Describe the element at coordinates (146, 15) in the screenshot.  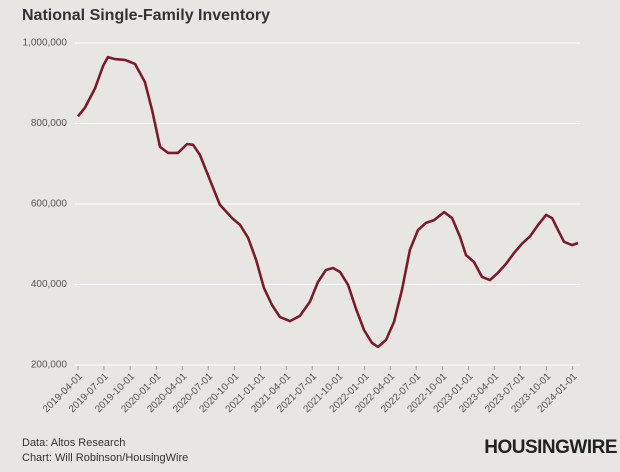
I see `chart-title: National Single-Family Inventory` at that location.